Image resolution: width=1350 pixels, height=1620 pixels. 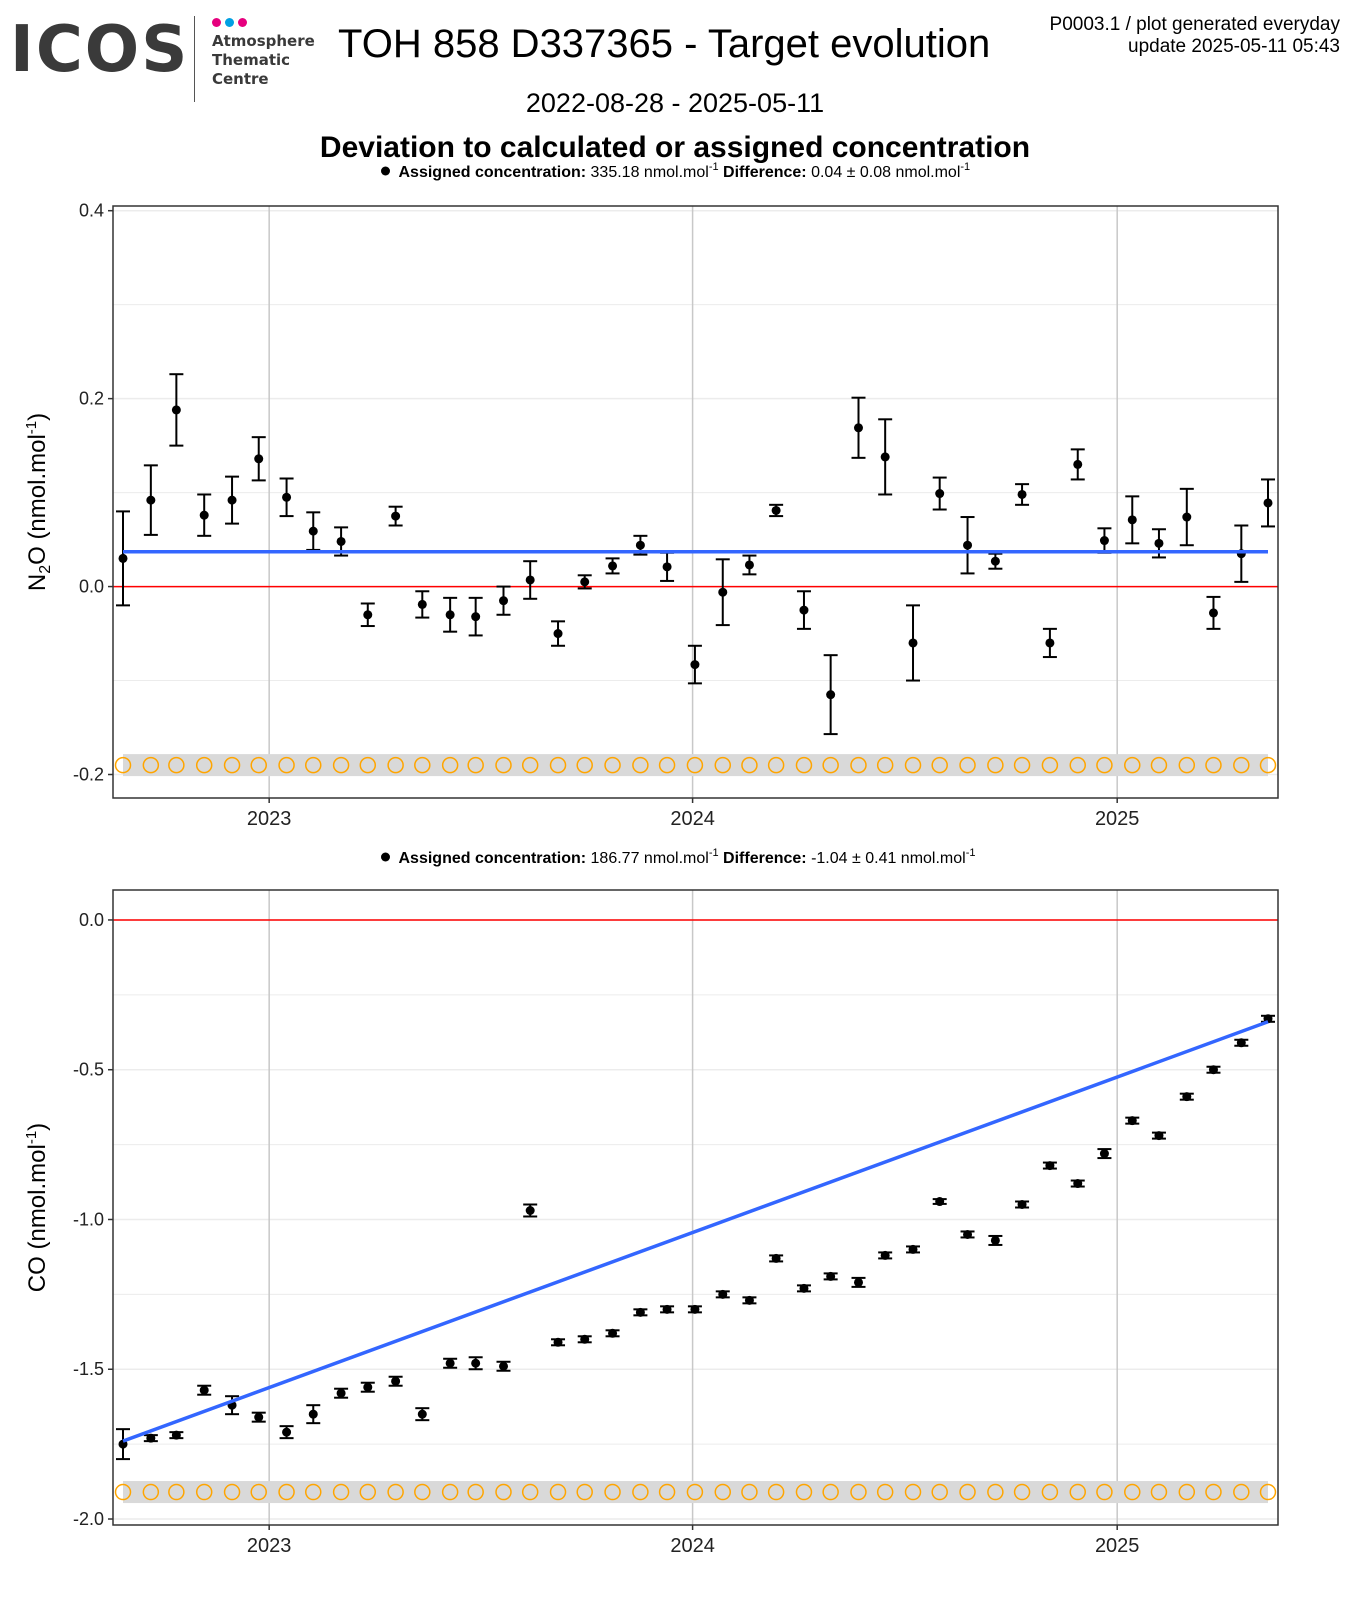 What do you see at coordinates (91, 920) in the screenshot?
I see `y-tick-label: 0.0` at bounding box center [91, 920].